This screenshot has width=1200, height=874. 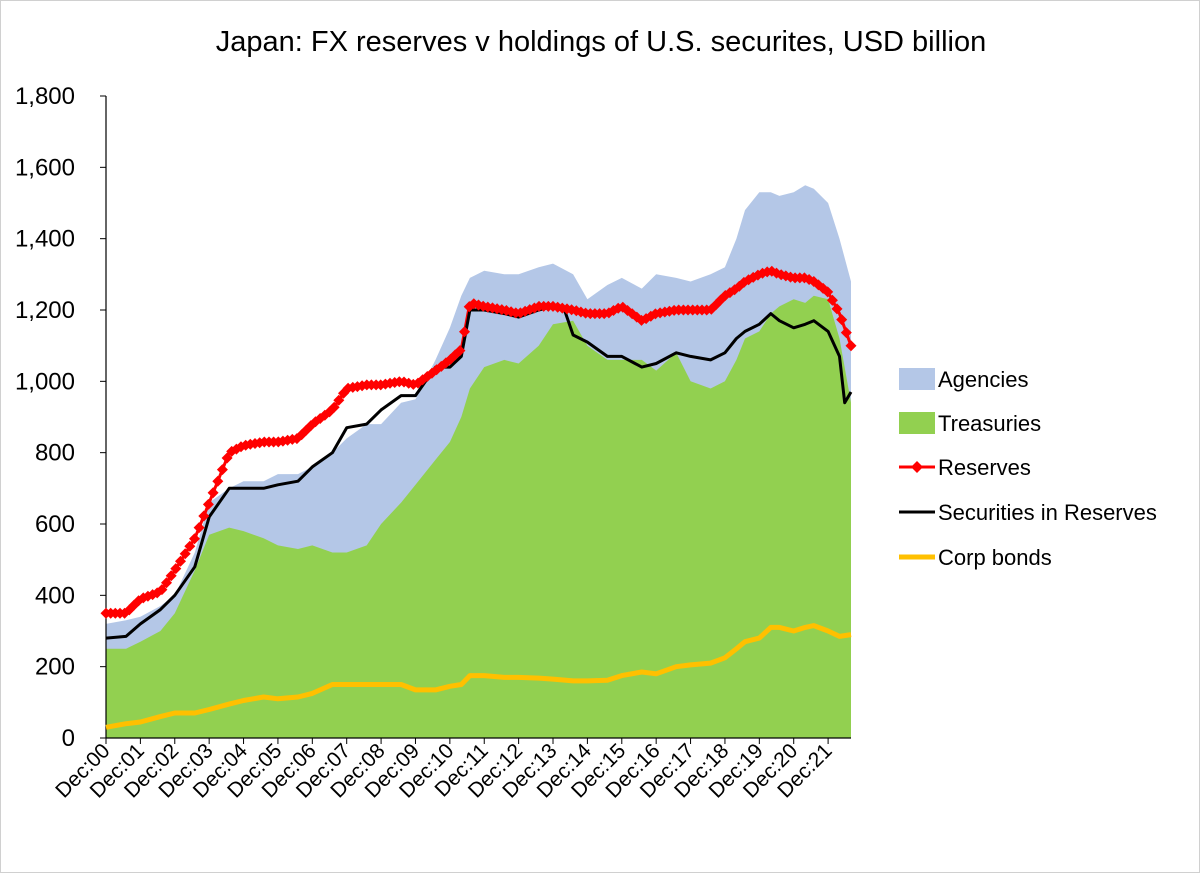 I want to click on legend-treasuries-label: Treasuries, so click(x=989, y=423).